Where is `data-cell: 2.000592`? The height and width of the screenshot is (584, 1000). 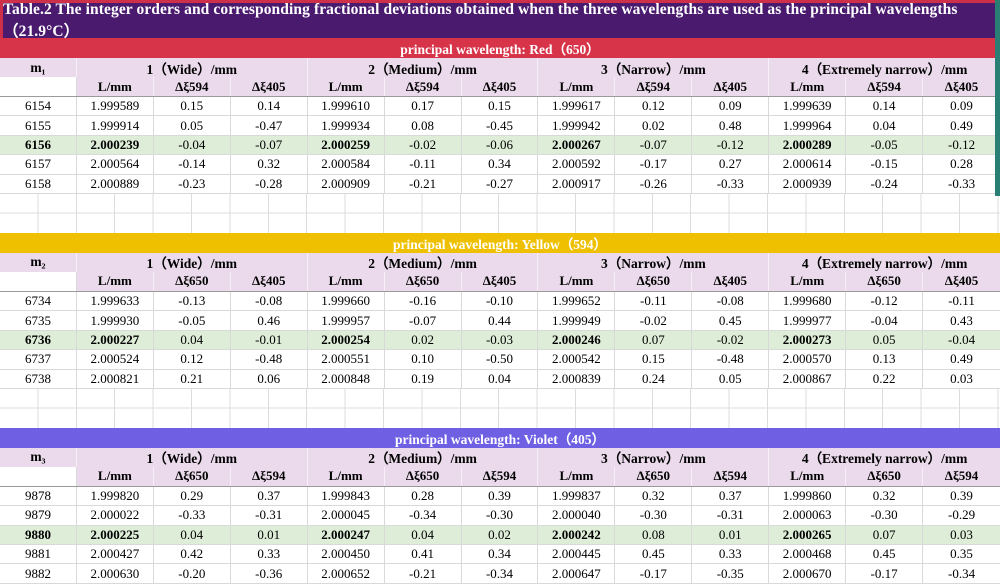
data-cell: 2.000592 is located at coordinates (577, 165).